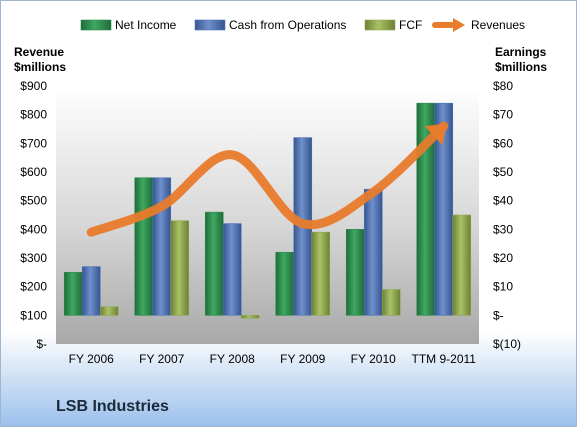 The image size is (577, 427). What do you see at coordinates (521, 52) in the screenshot?
I see `right-axis-title-line1: Earnings` at bounding box center [521, 52].